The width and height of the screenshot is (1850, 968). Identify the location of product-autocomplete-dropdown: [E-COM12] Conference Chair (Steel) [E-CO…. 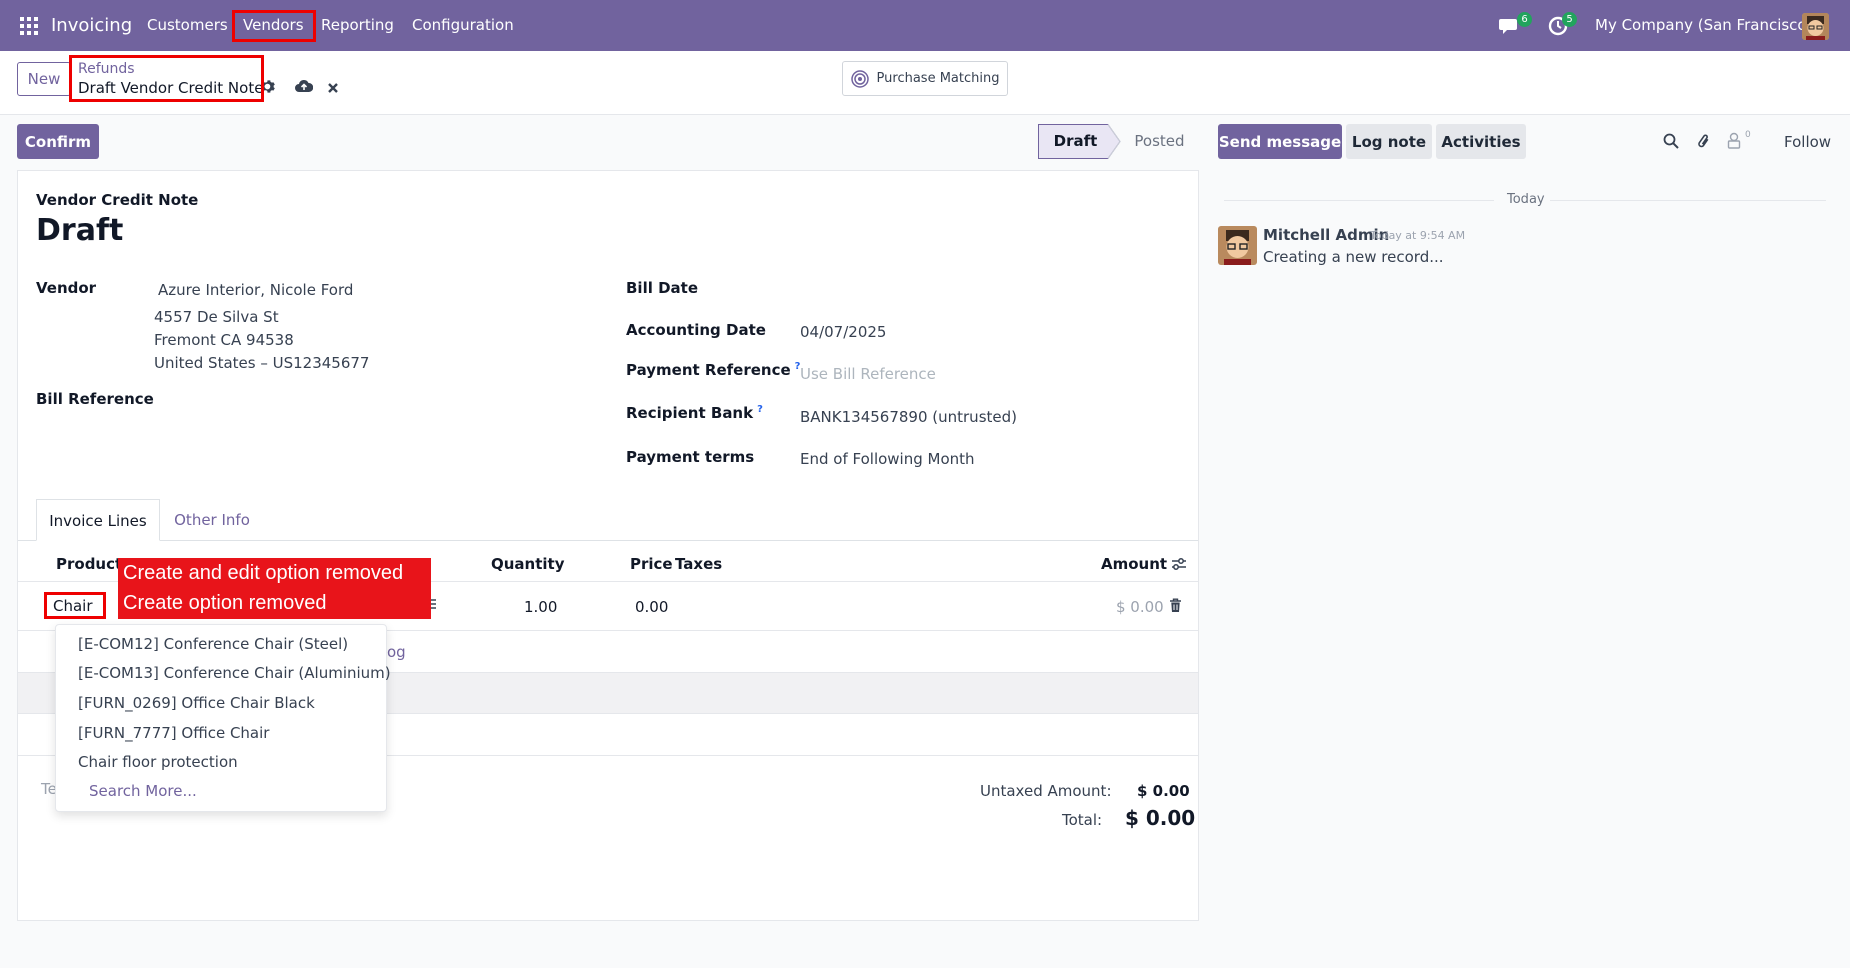
(223, 718).